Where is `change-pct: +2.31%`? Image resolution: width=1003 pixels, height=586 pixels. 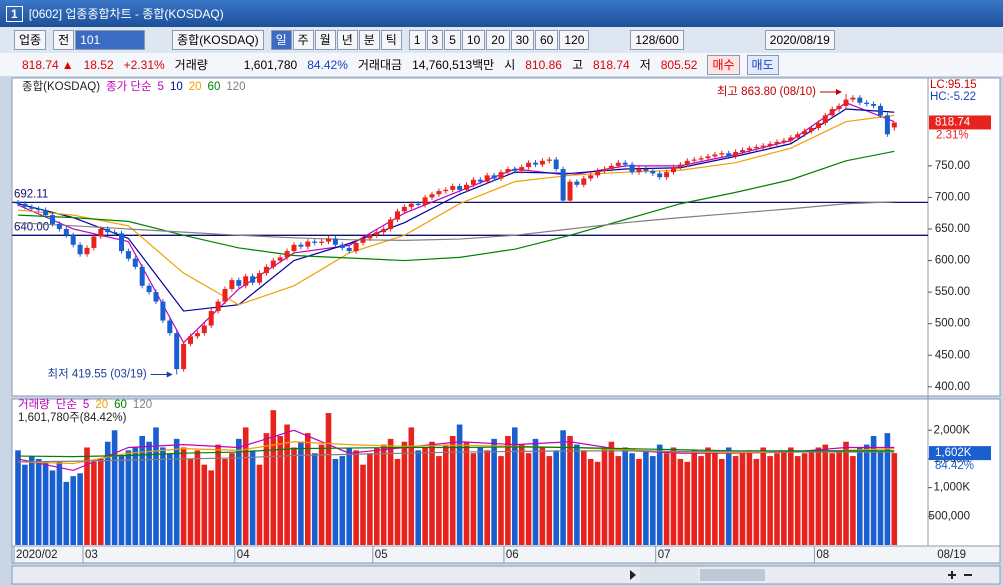 change-pct: +2.31% is located at coordinates (144, 64).